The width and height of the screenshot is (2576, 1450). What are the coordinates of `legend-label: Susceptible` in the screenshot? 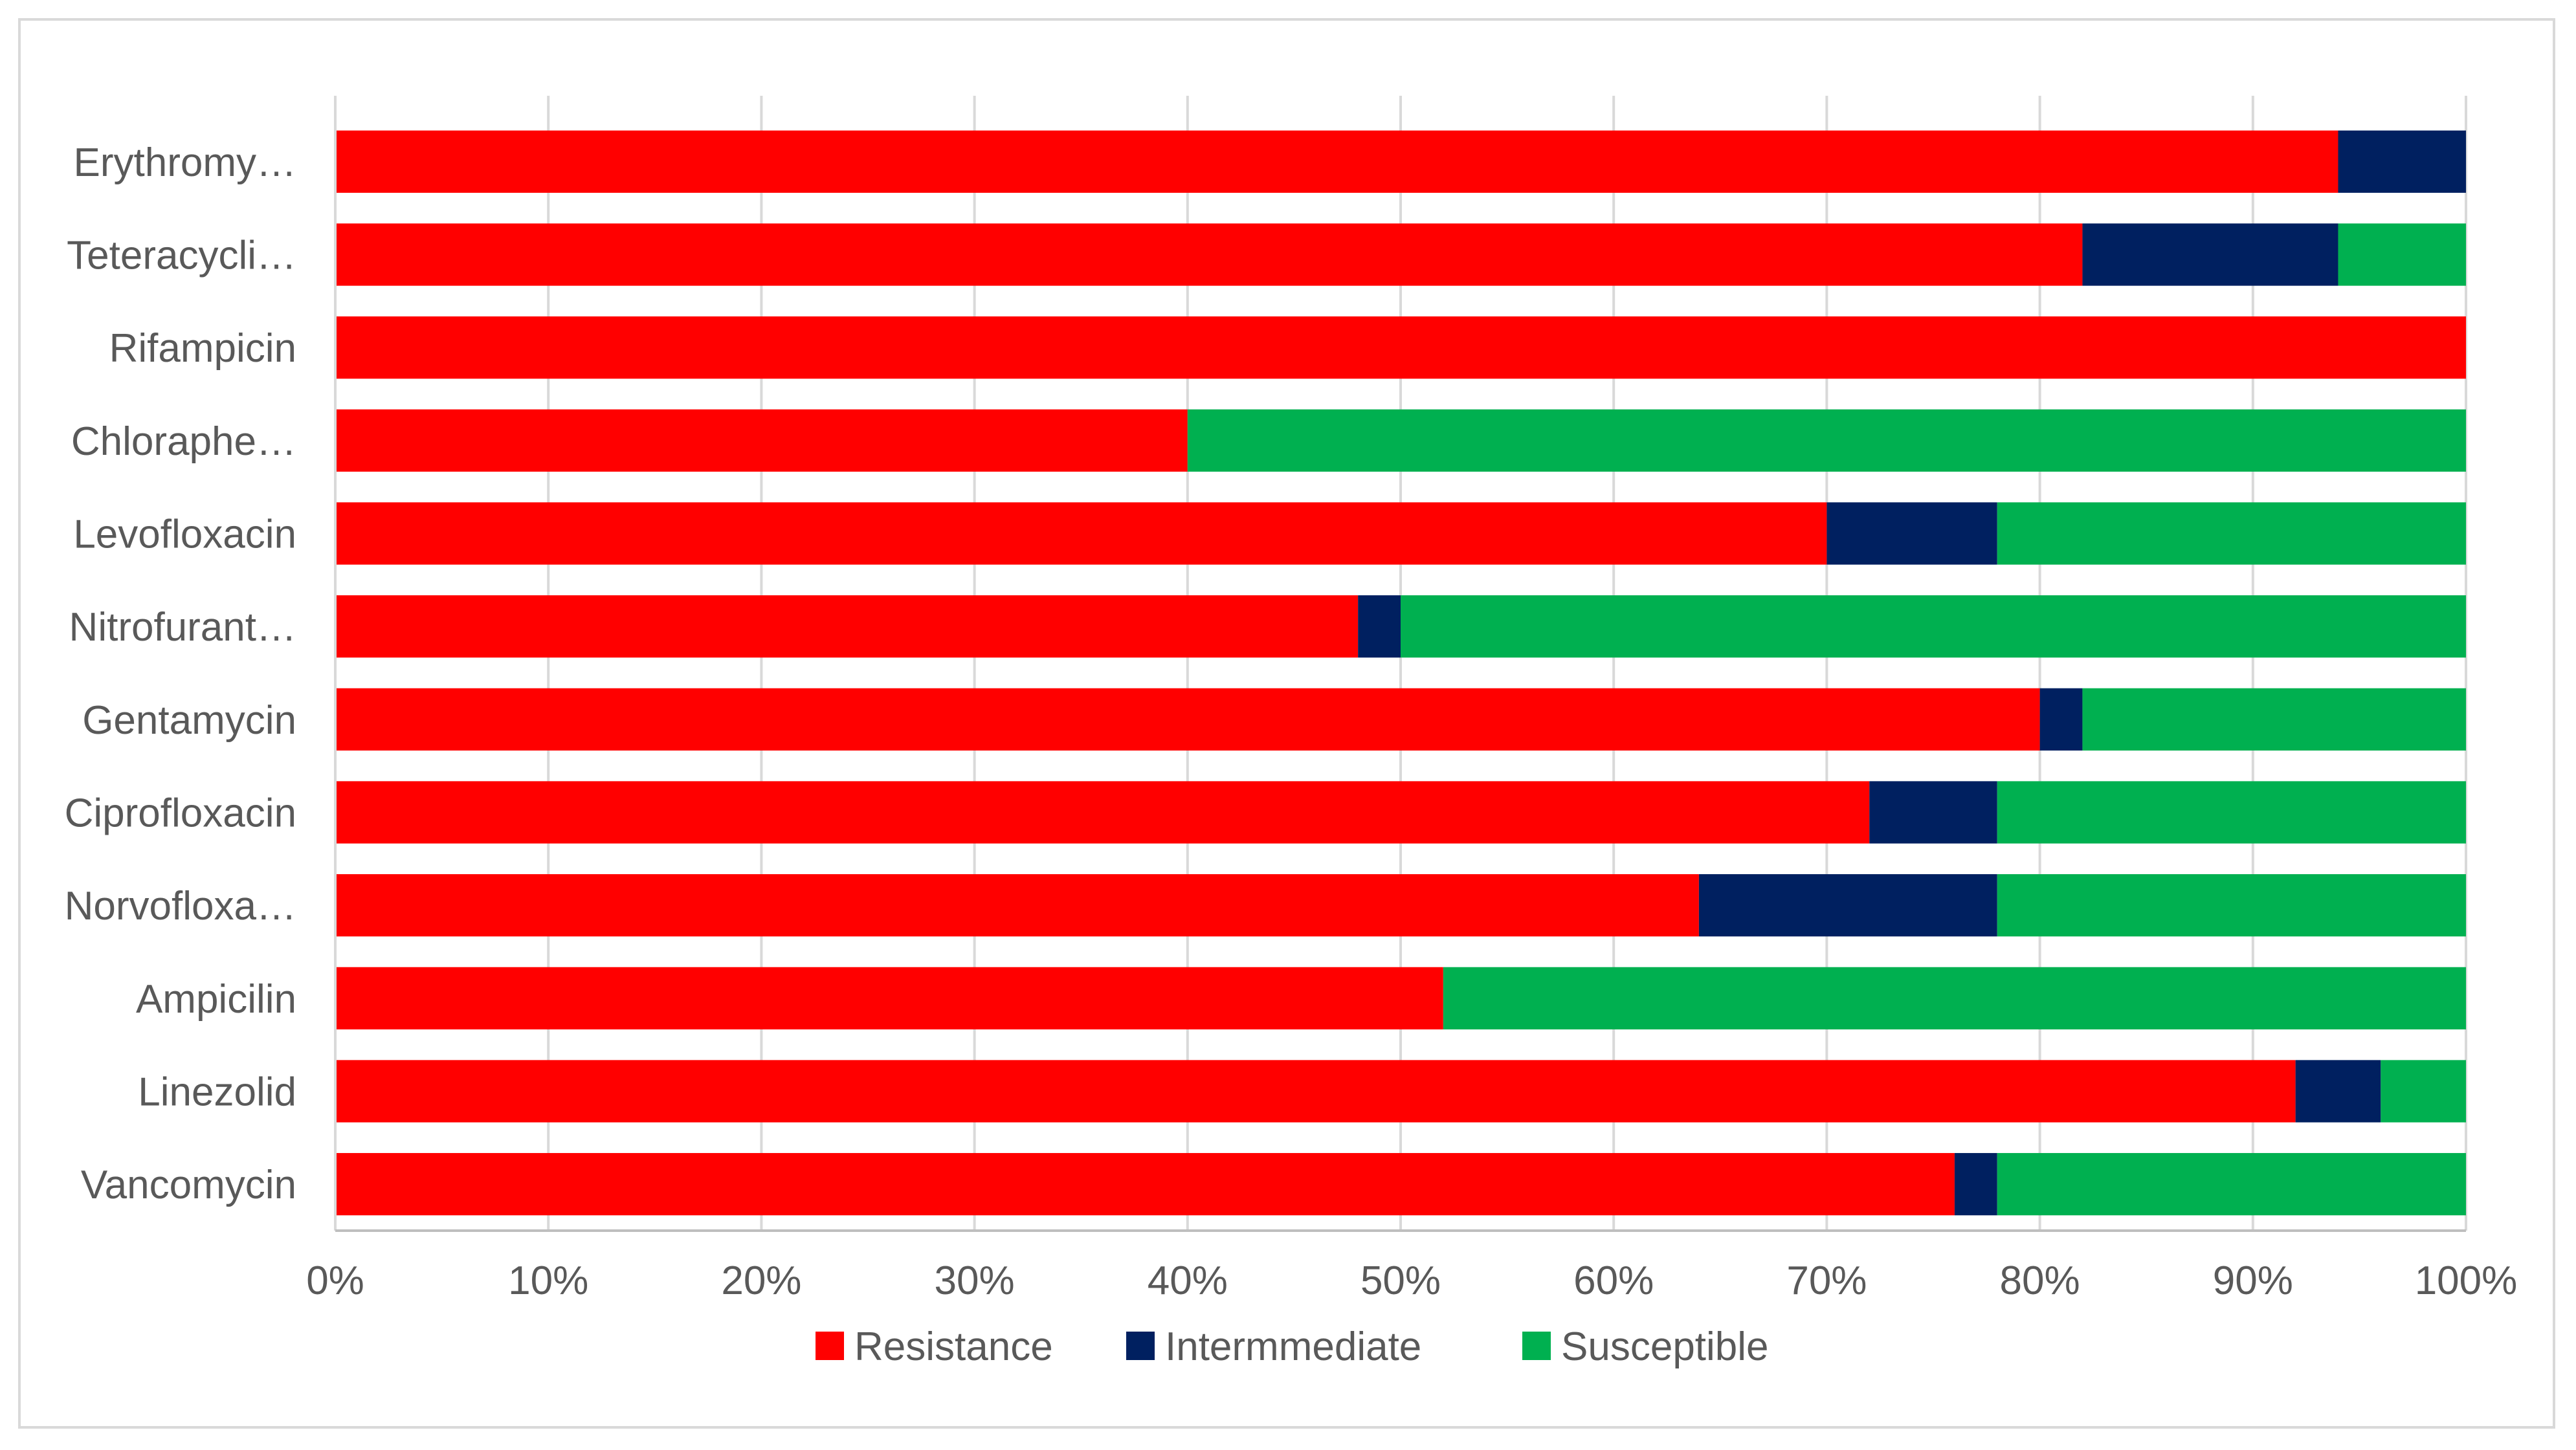 It's located at (1665, 1346).